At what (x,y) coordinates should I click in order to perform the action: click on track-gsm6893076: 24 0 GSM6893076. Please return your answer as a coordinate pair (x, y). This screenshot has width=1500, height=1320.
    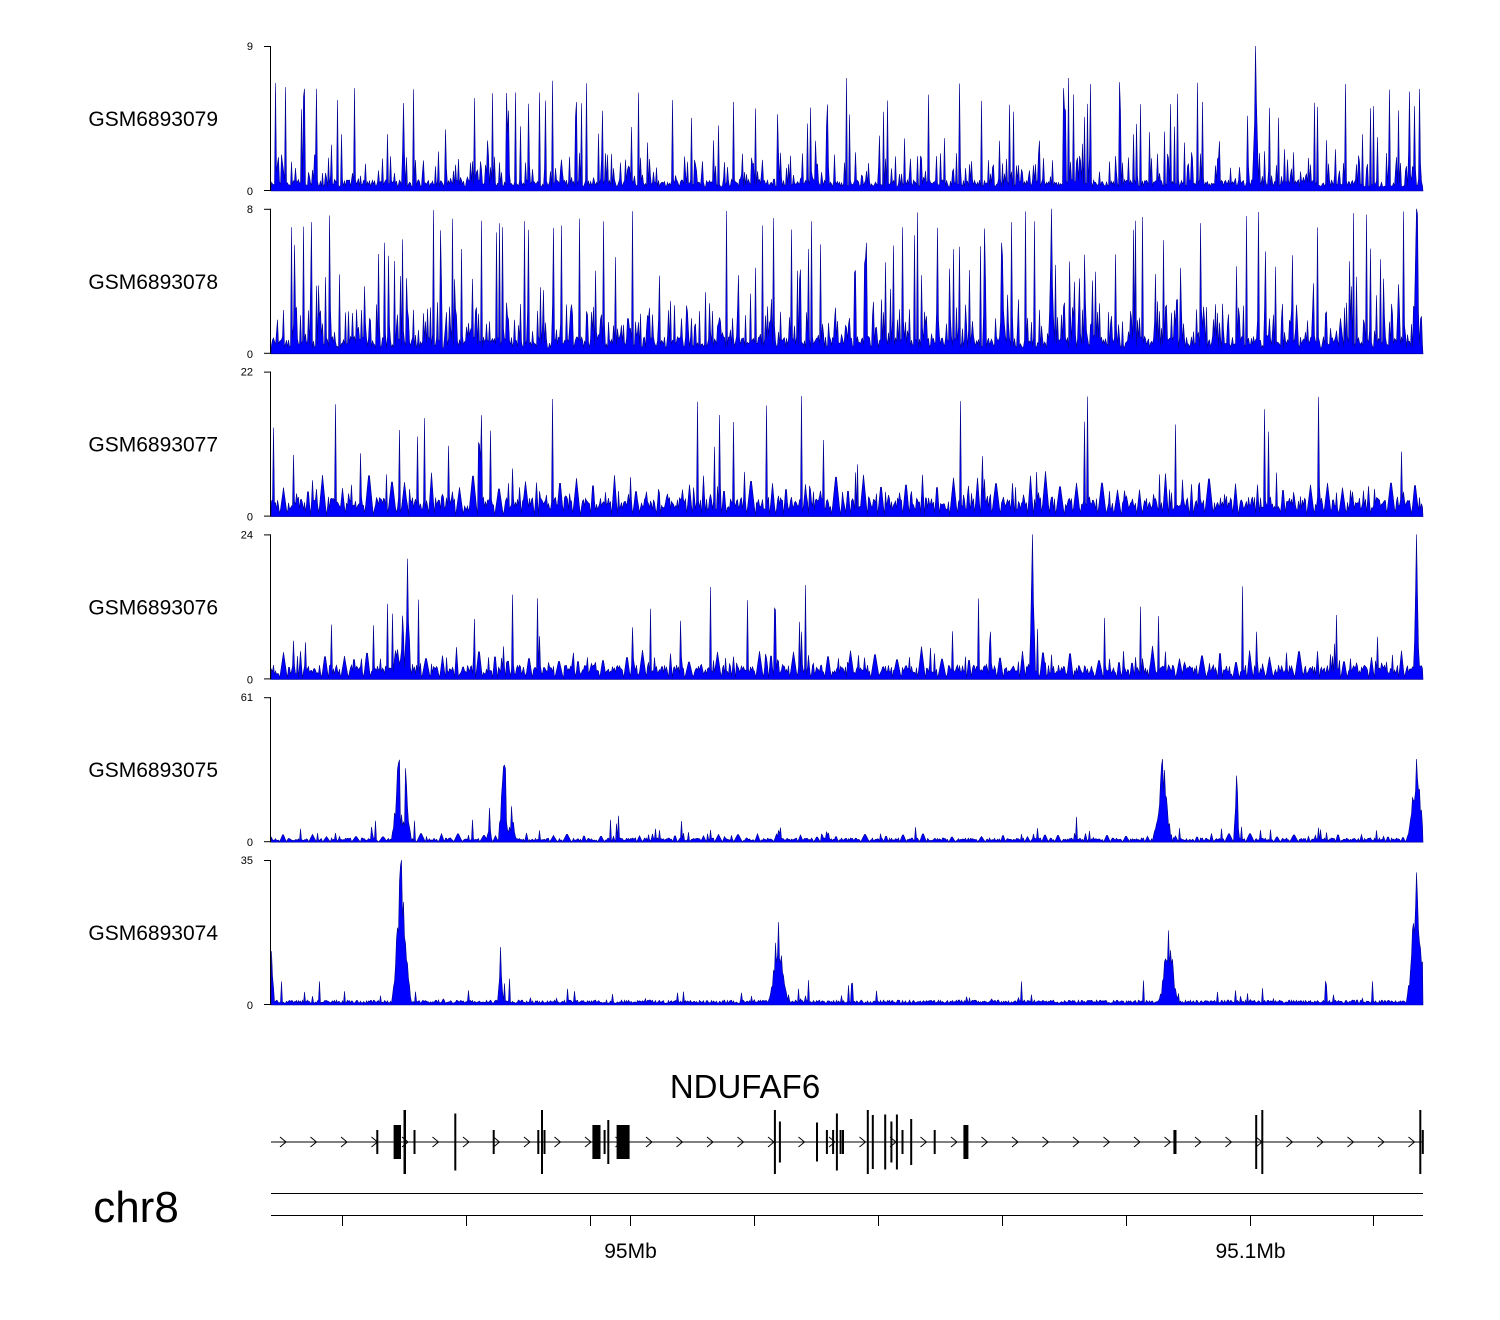
    Looking at the image, I should click on (756, 607).